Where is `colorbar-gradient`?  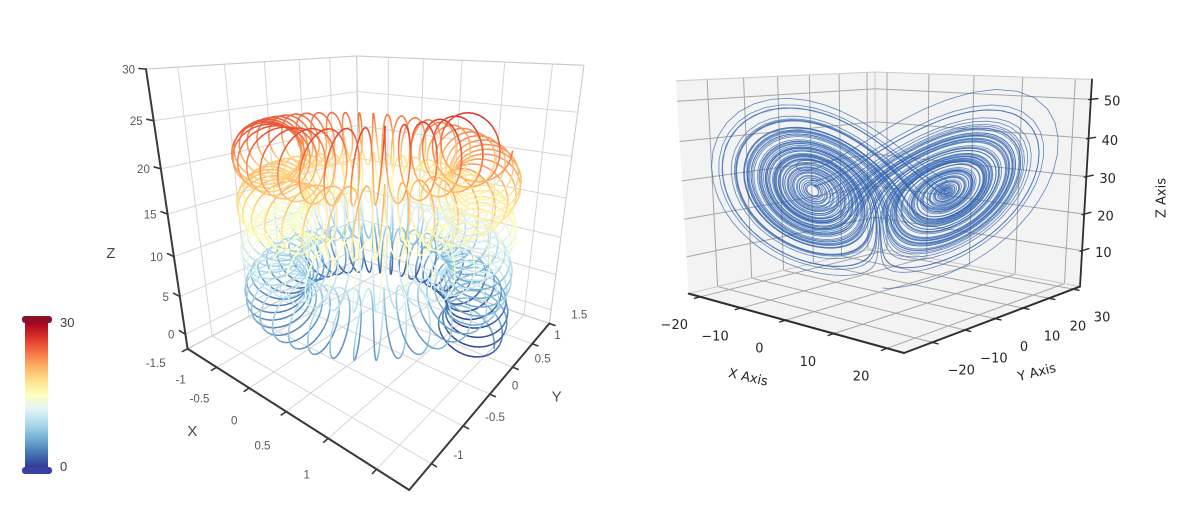
colorbar-gradient is located at coordinates (36, 395).